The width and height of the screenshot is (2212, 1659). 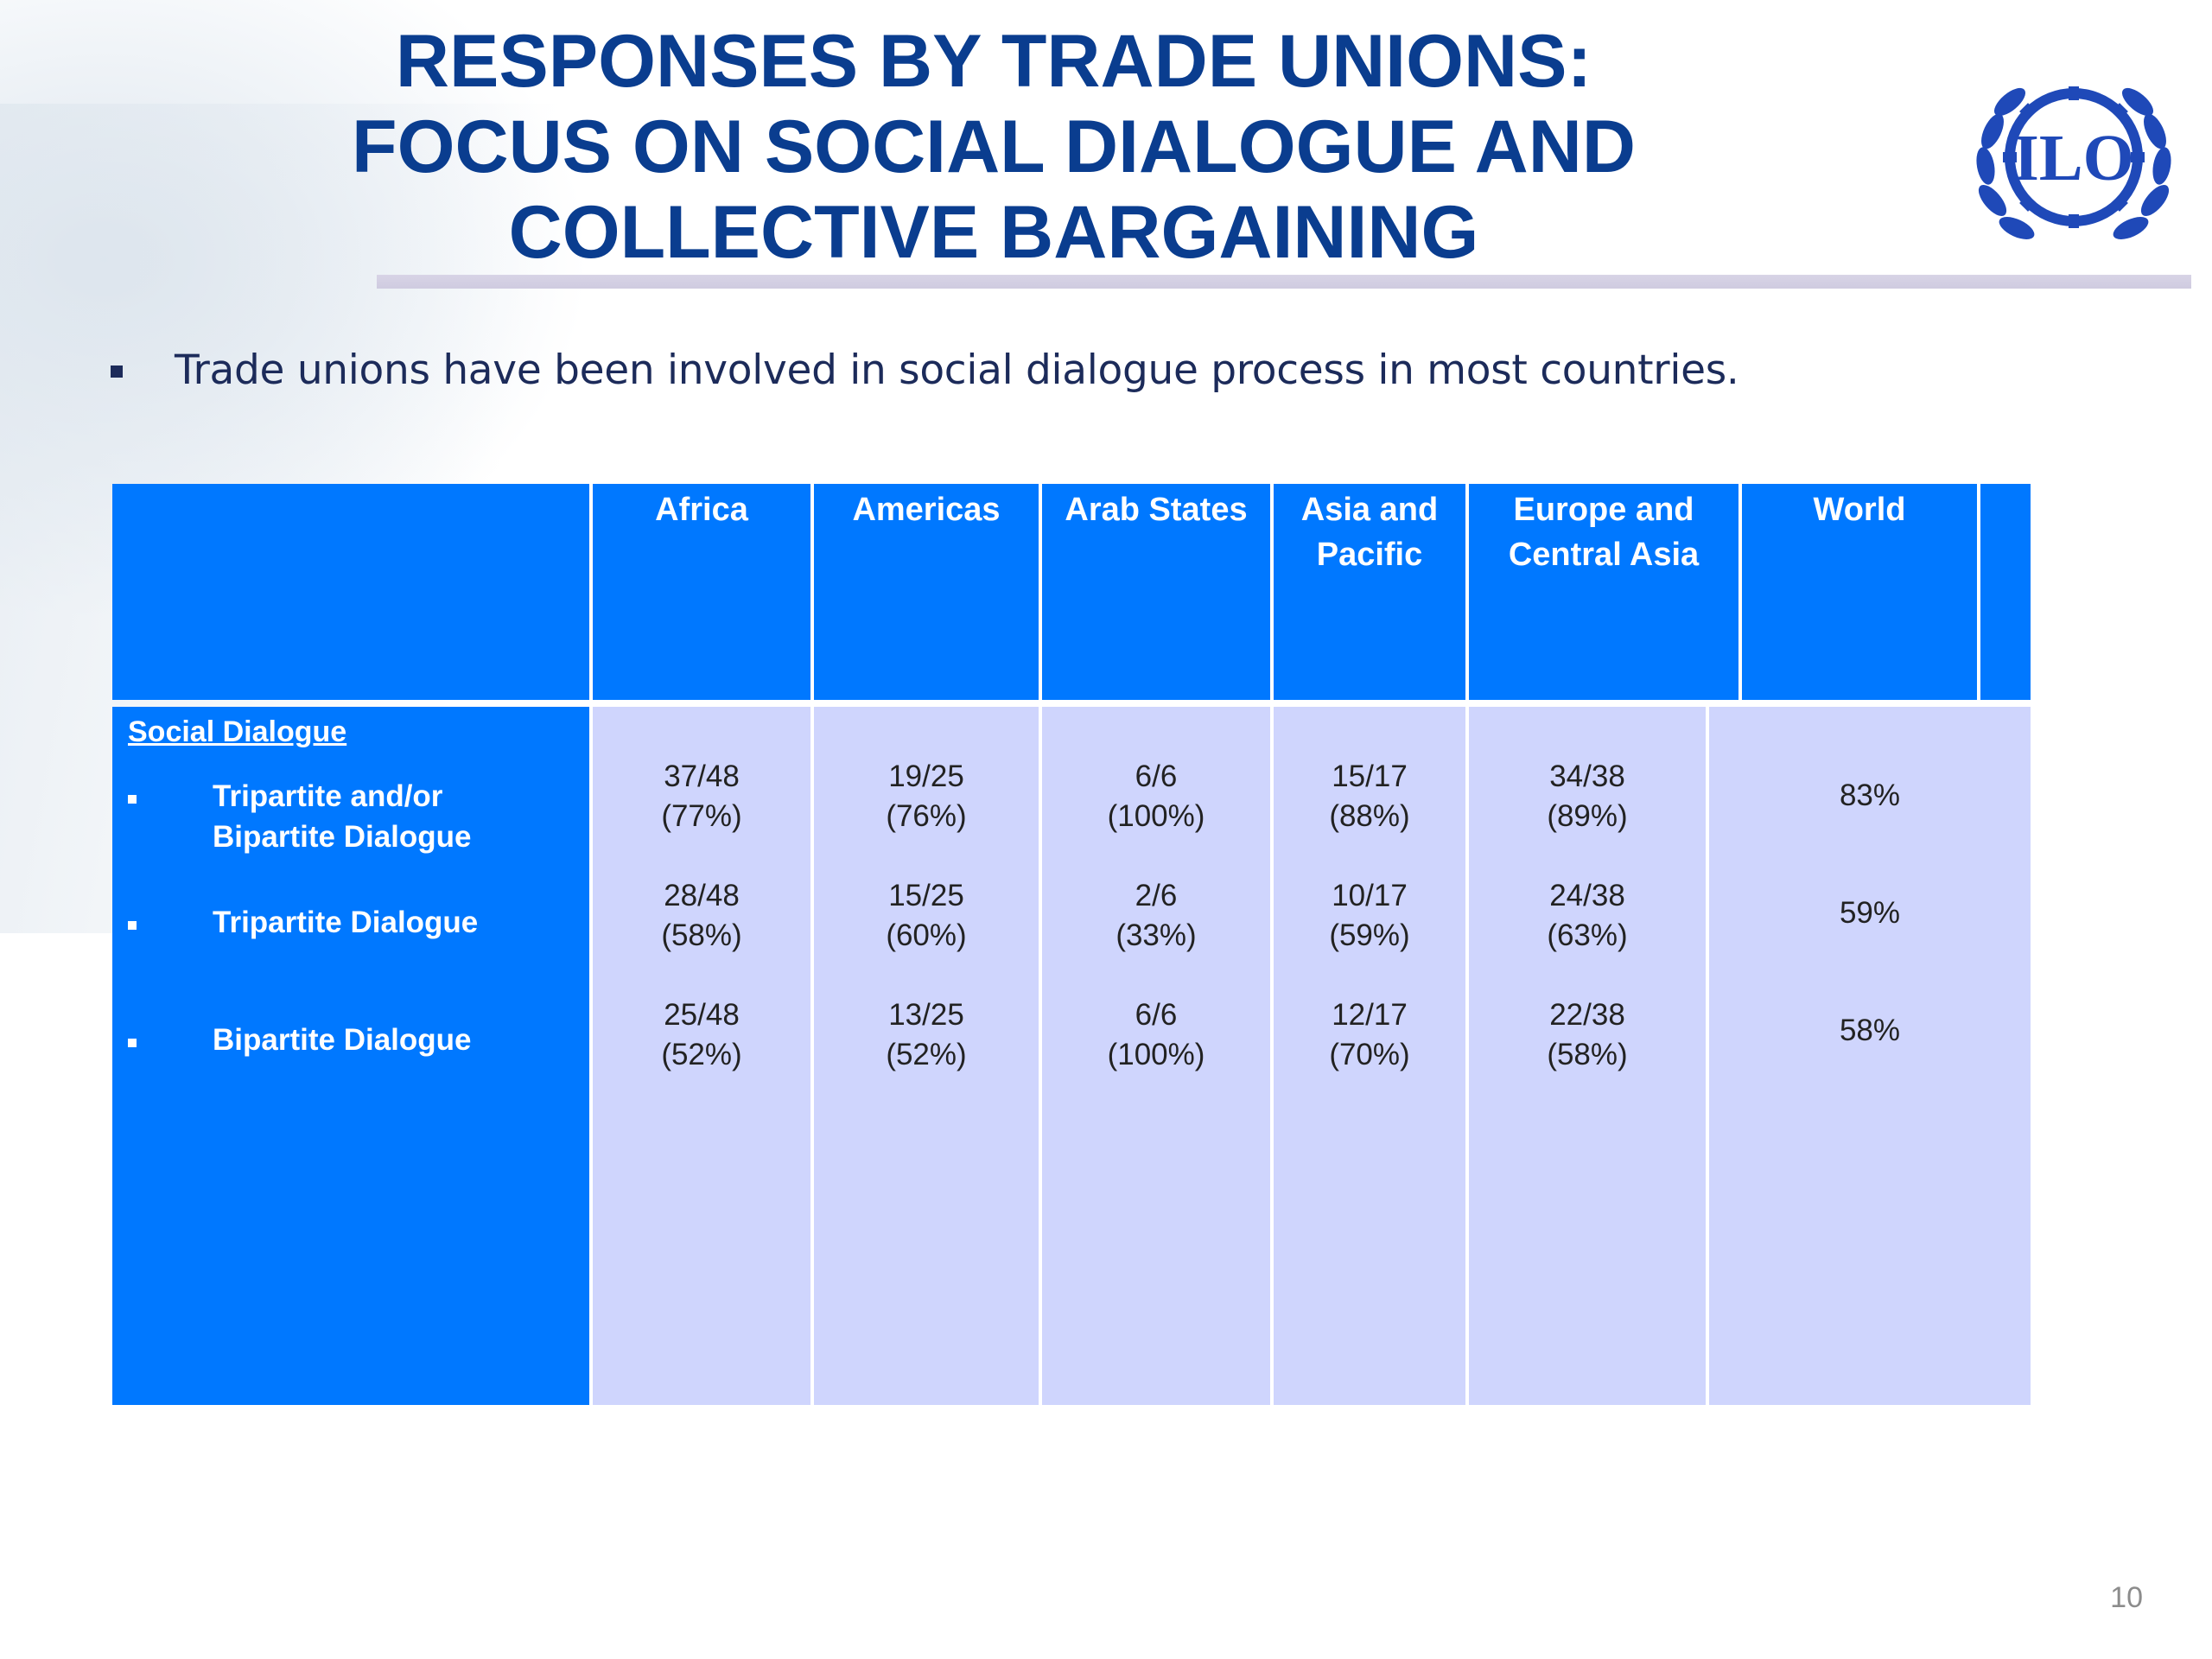 I want to click on column-africa: 37/48 (77%) 28/48 (58%) 25/48 (52%), so click(x=701, y=1056).